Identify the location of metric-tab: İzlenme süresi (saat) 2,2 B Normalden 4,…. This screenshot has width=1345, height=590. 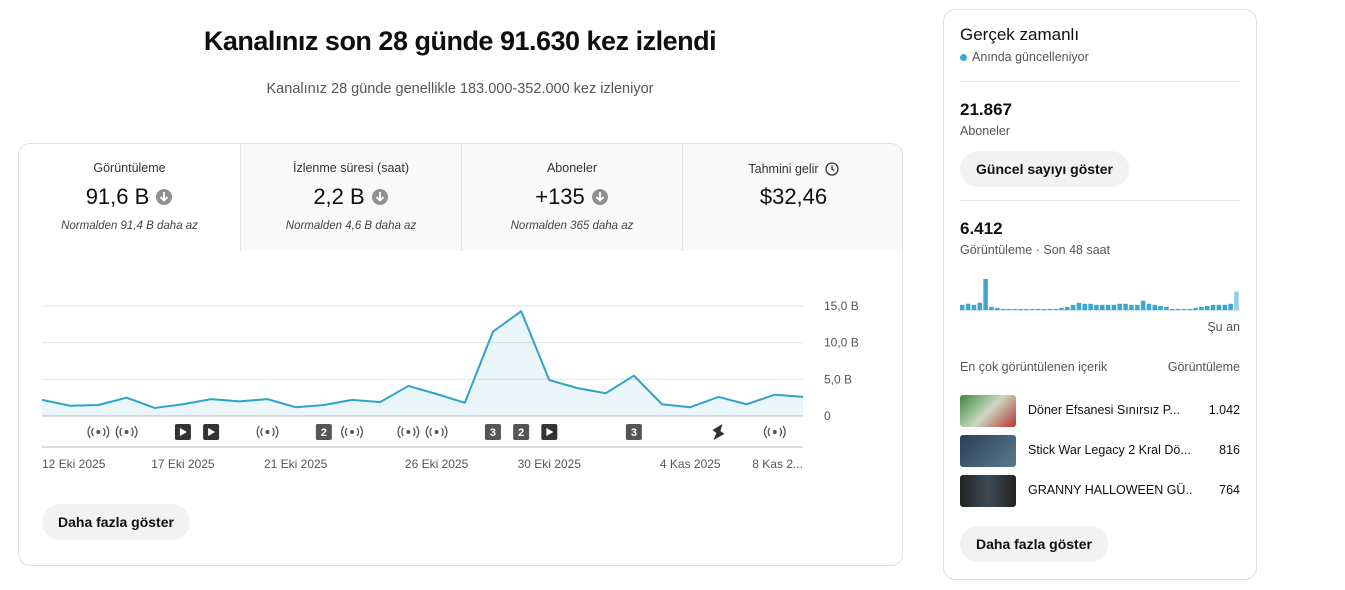
(350, 197).